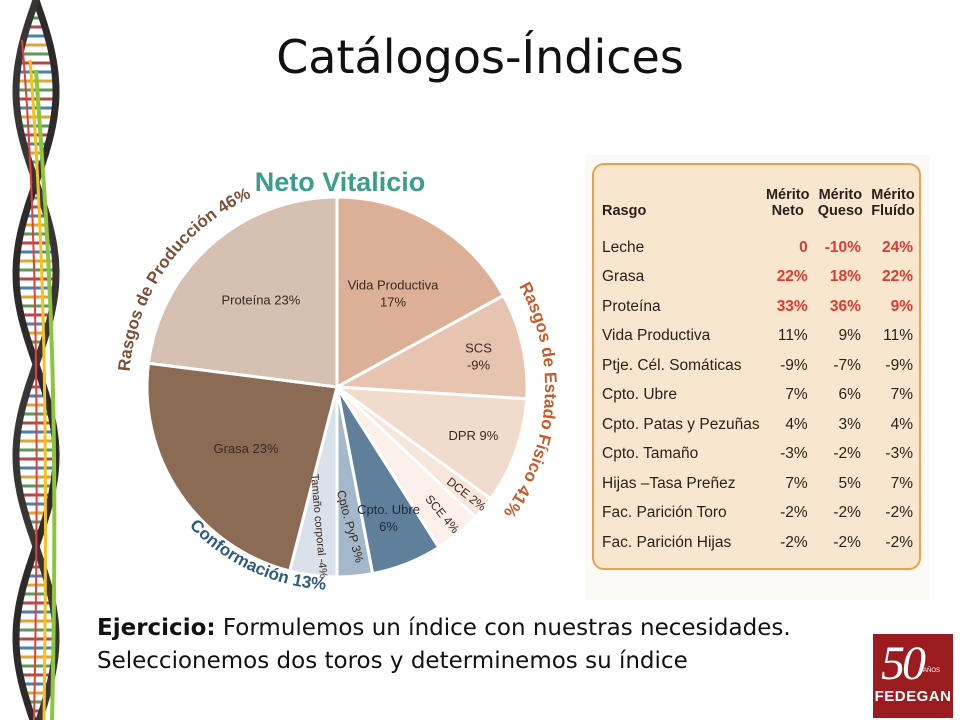 The image size is (960, 720). I want to click on slice-label: Grasa 23%, so click(245, 448).